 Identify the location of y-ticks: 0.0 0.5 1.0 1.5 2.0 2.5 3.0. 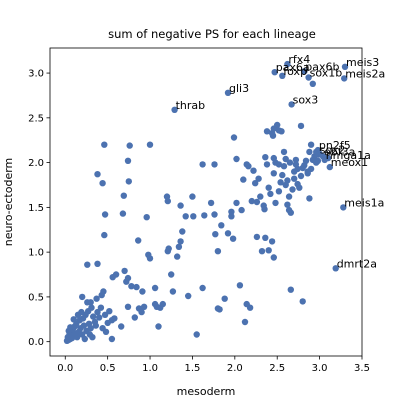
(39, 208).